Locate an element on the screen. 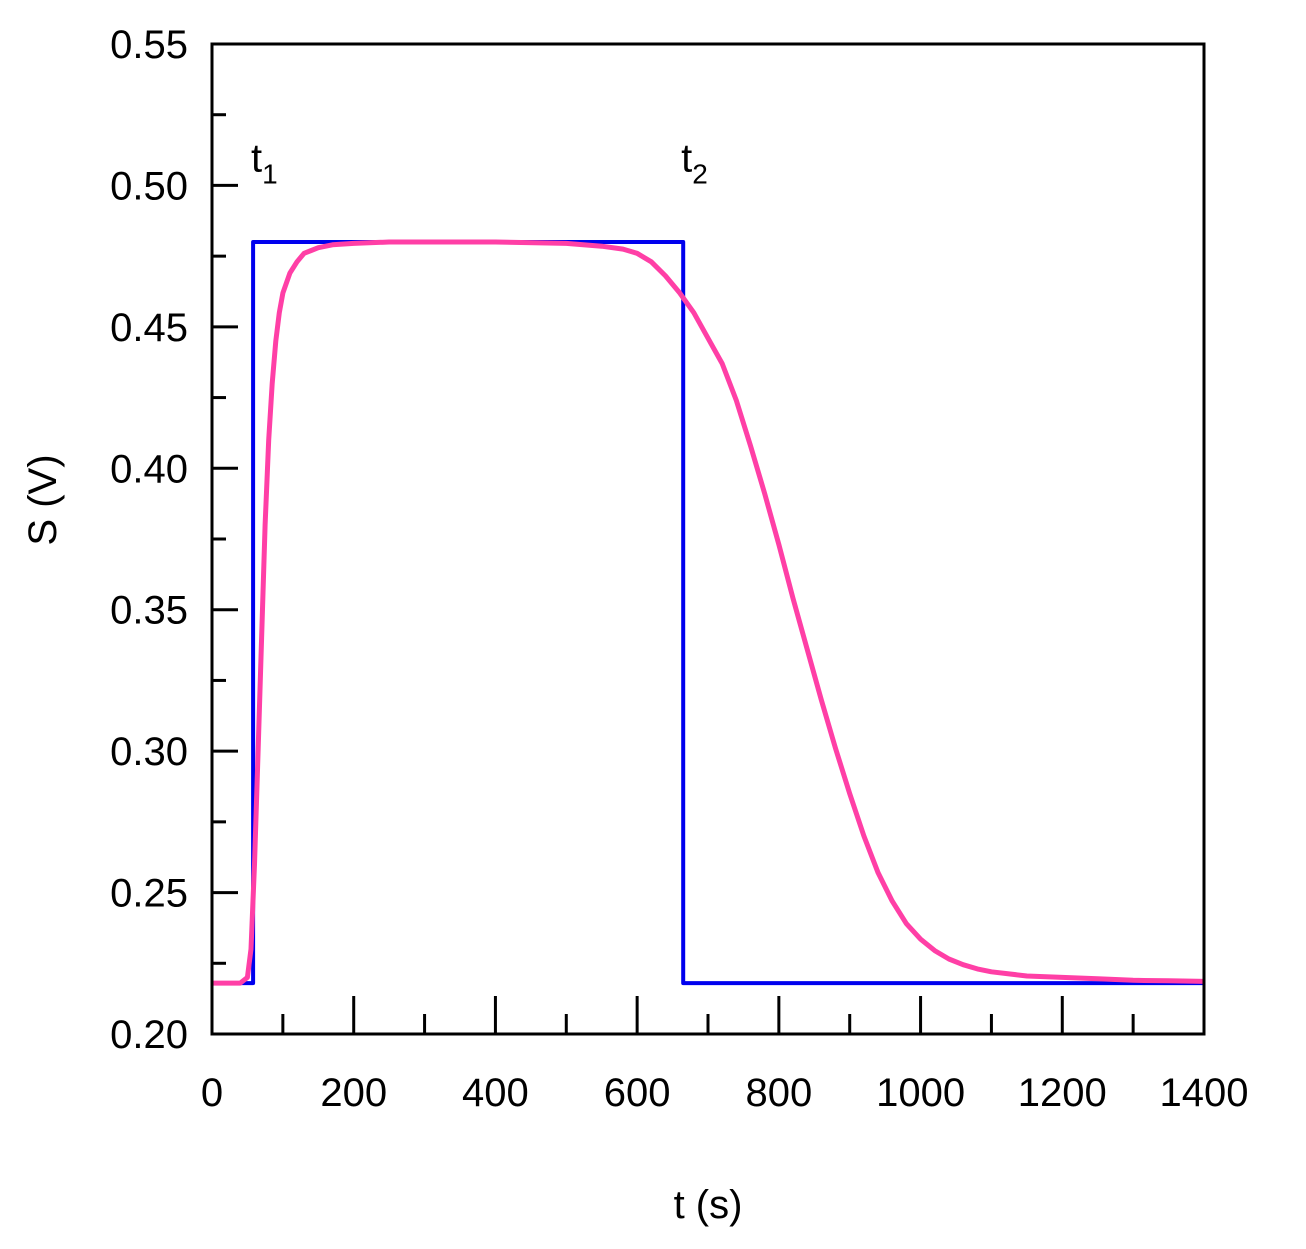 The width and height of the screenshot is (1306, 1249). annotation-t1: t1 is located at coordinates (264, 162).